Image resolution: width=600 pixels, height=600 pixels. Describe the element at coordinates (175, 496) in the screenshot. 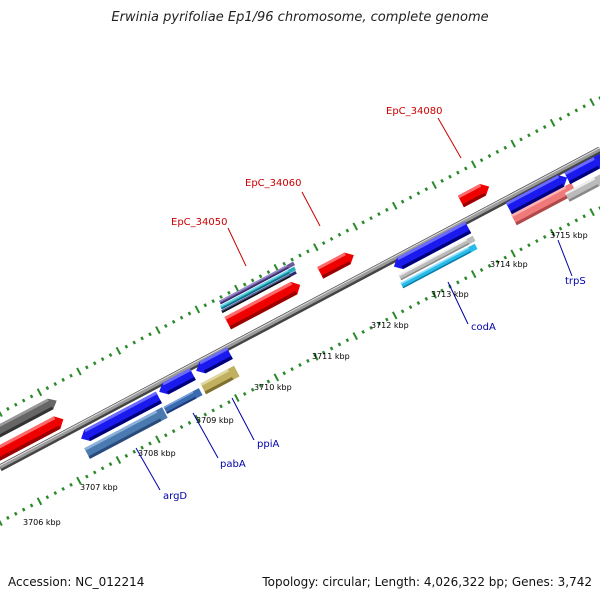

I see `gene-label-argD: argD` at that location.